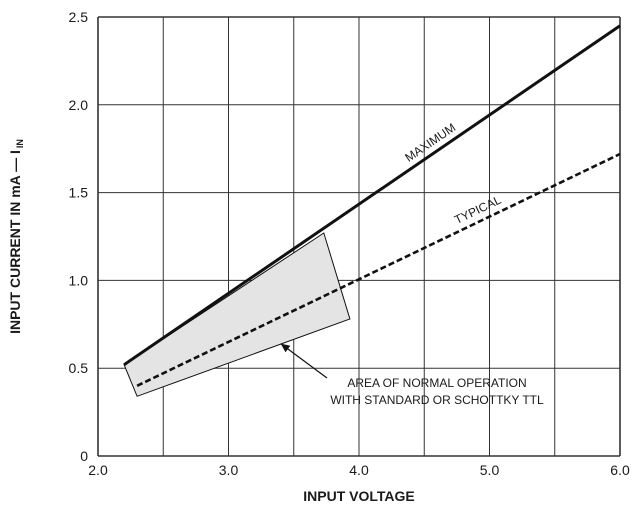 The image size is (632, 512). I want to click on x-tick-label: 4.0, so click(359, 470).